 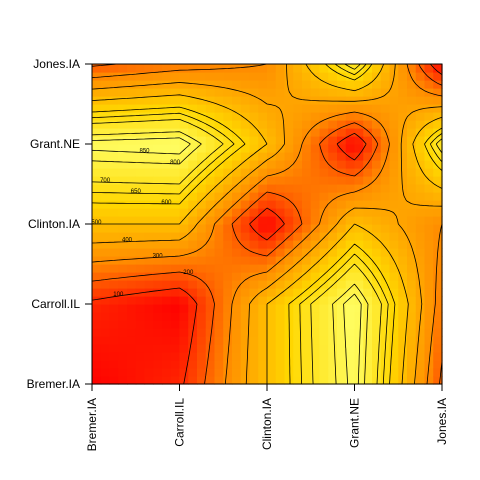 I want to click on x-tick-label: Grant.NE, so click(x=355, y=423).